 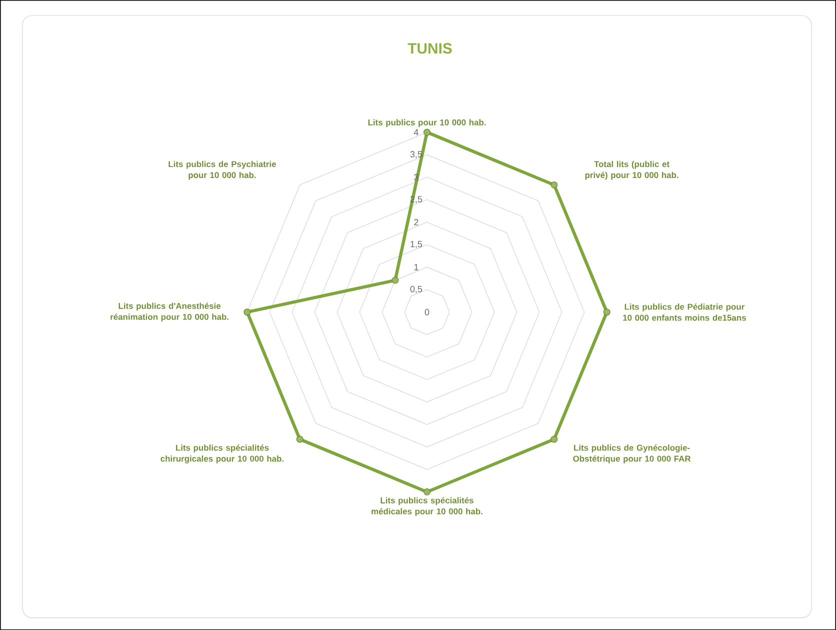 I want to click on spoke-label: Lits publics pour 10 000 hab., so click(x=427, y=123).